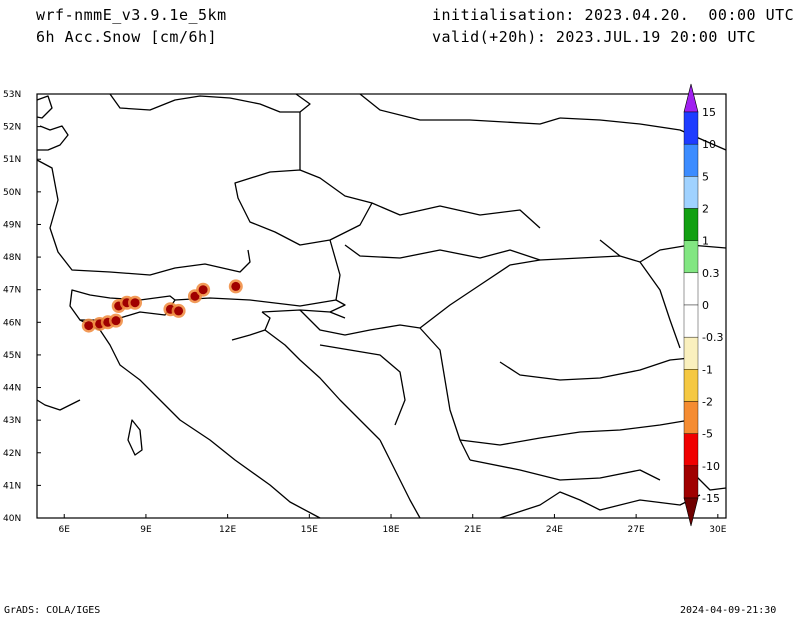 This screenshot has width=800, height=618. I want to click on colorbar-label: -0.3, so click(712, 337).